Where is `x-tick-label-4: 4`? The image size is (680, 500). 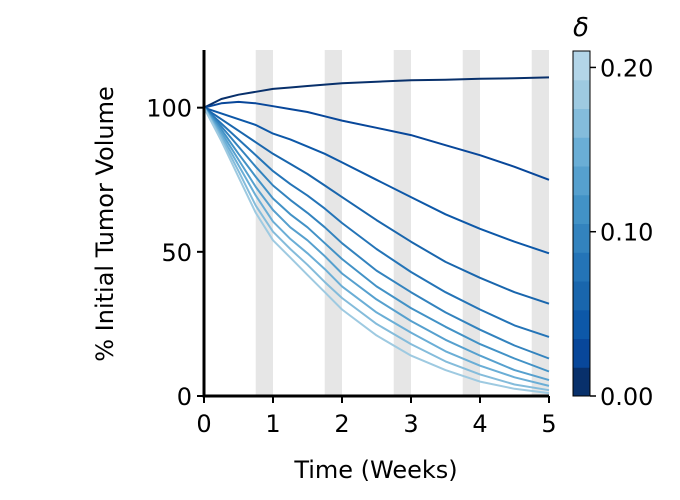 x-tick-label-4: 4 is located at coordinates (479, 424).